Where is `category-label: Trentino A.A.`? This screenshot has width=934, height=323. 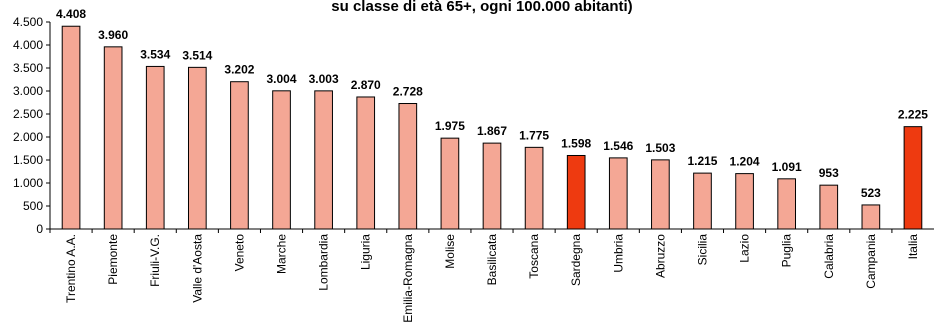 category-label: Trentino A.A. is located at coordinates (71, 268).